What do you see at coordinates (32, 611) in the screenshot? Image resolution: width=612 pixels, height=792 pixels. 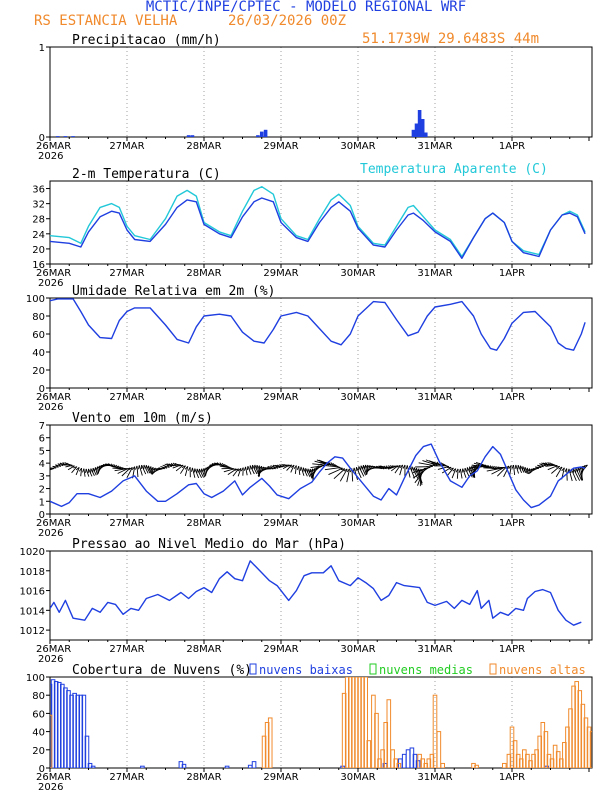 I see `y-tick-label: 1014` at bounding box center [32, 611].